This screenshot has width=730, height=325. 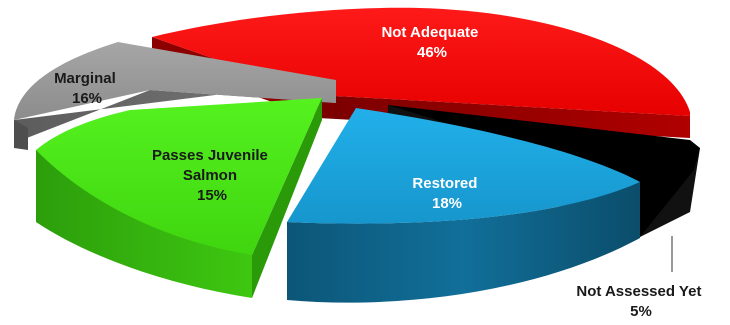 What do you see at coordinates (446, 193) in the screenshot?
I see `label-restored: Restored 18%` at bounding box center [446, 193].